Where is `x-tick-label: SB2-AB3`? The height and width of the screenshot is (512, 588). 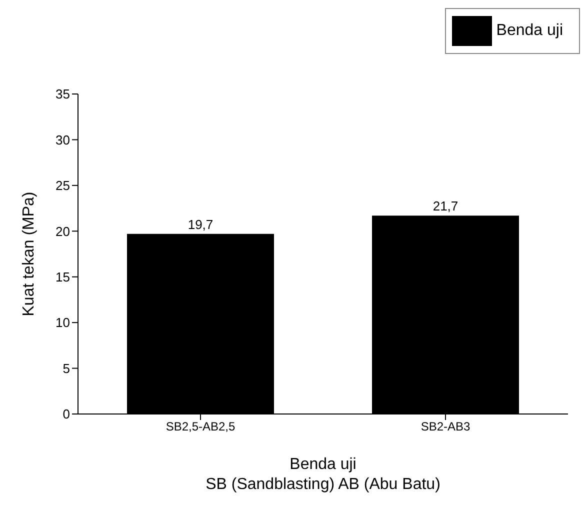 x-tick-label: SB2-AB3 is located at coordinates (445, 427).